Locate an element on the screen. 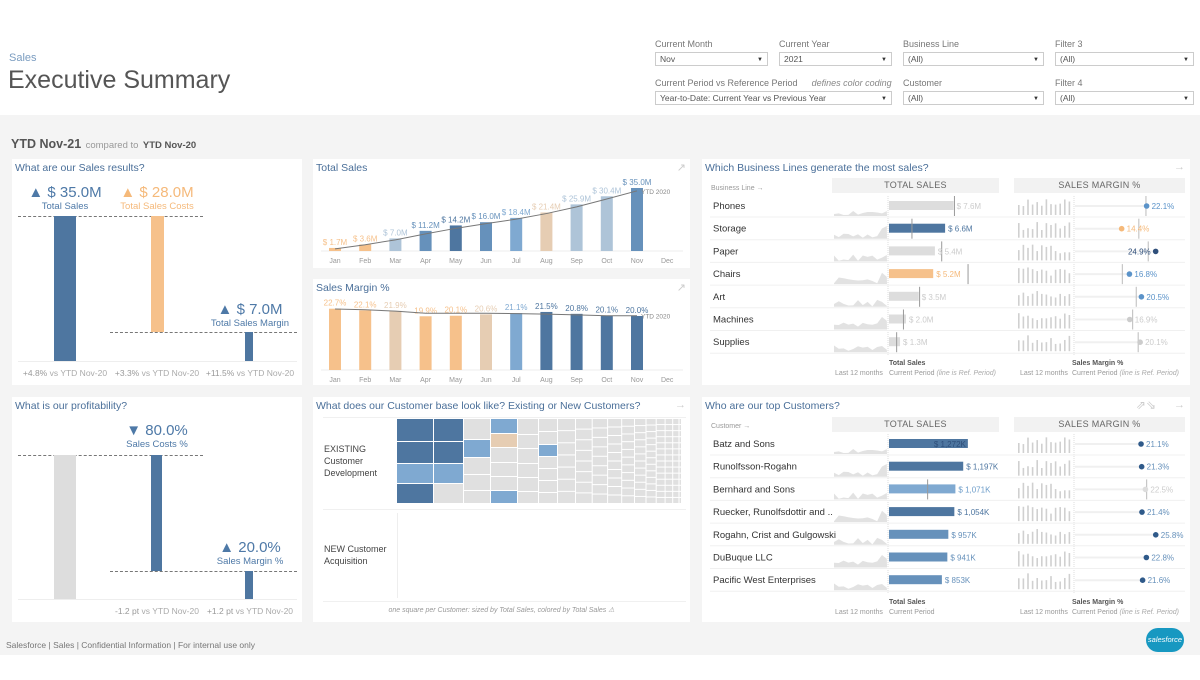  bar-sep is located at coordinates (576, 341).